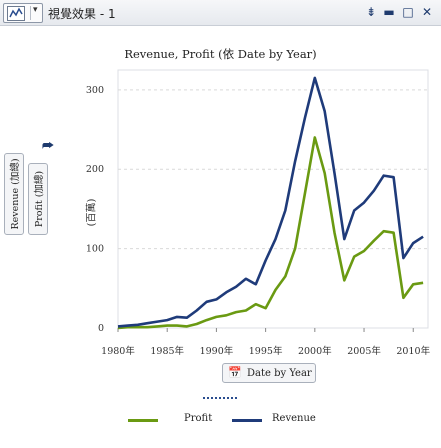 The image size is (441, 448). I want to click on chart-title: Revenue, Profit (依 Date by Year), so click(220, 54).